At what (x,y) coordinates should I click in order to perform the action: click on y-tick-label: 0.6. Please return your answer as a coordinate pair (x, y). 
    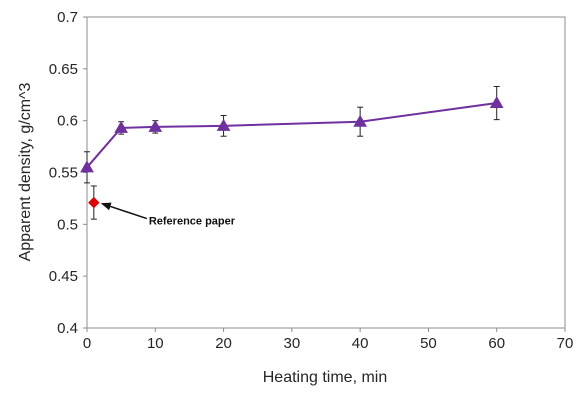
    Looking at the image, I should click on (67, 121).